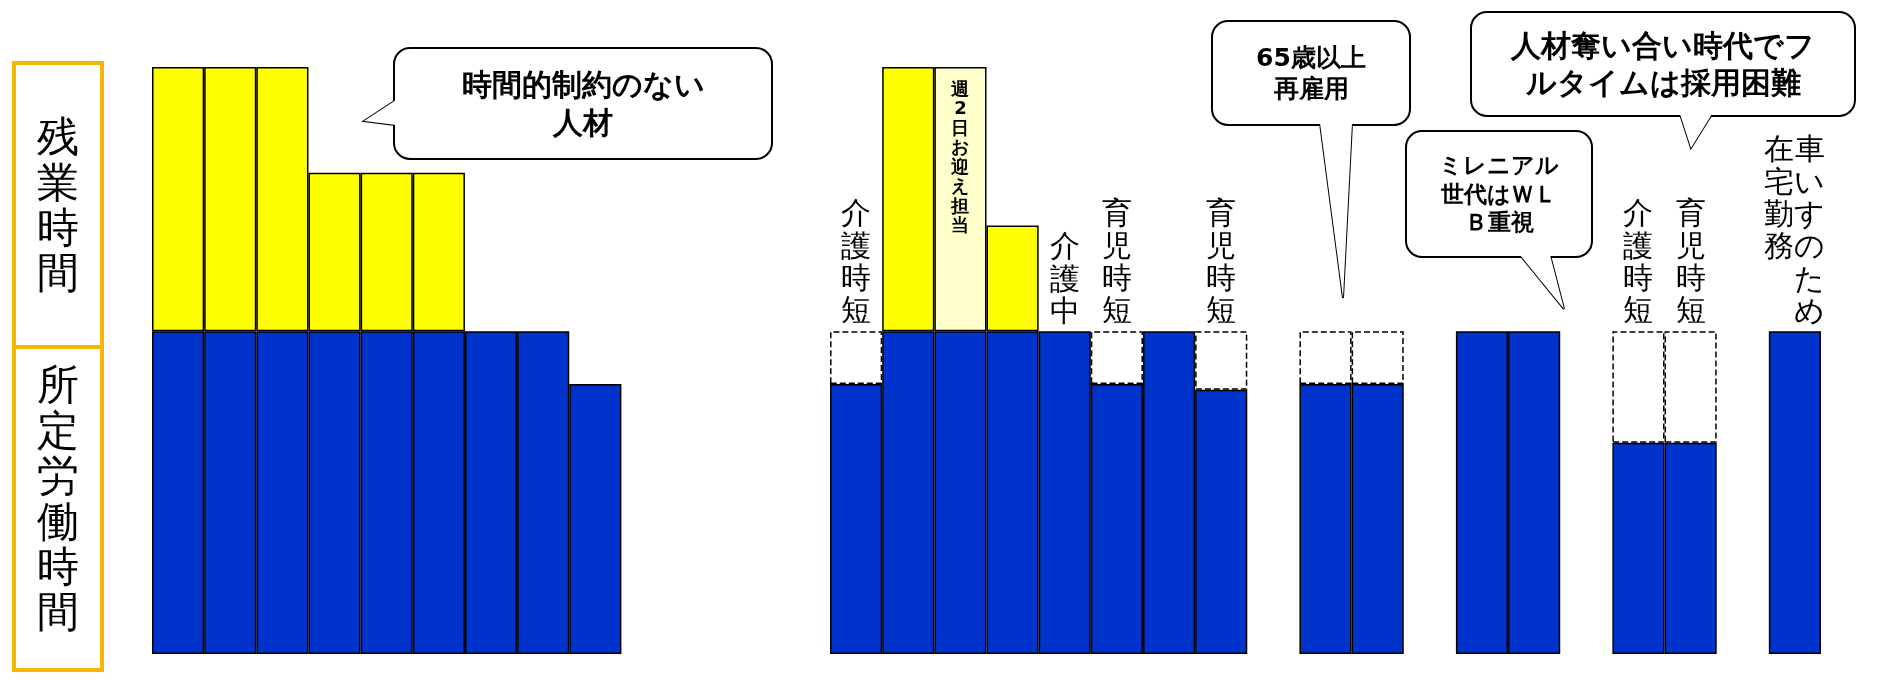 The image size is (1901, 684). Describe the element at coordinates (960, 157) in the screenshot. I see `x-tick-label: 週2日お迎え担当` at that location.